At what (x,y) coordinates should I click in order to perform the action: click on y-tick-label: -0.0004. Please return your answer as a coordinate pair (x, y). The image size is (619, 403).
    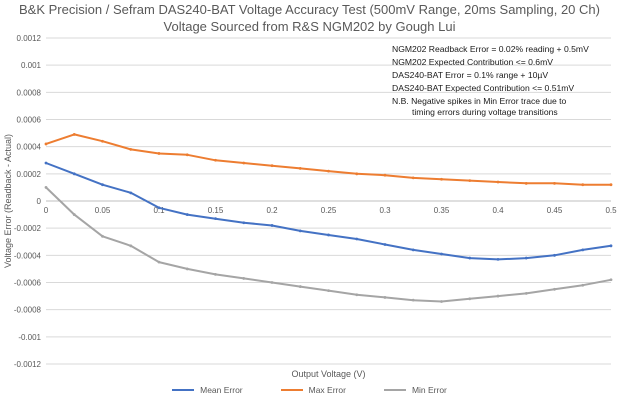
    Looking at the image, I should click on (28, 255).